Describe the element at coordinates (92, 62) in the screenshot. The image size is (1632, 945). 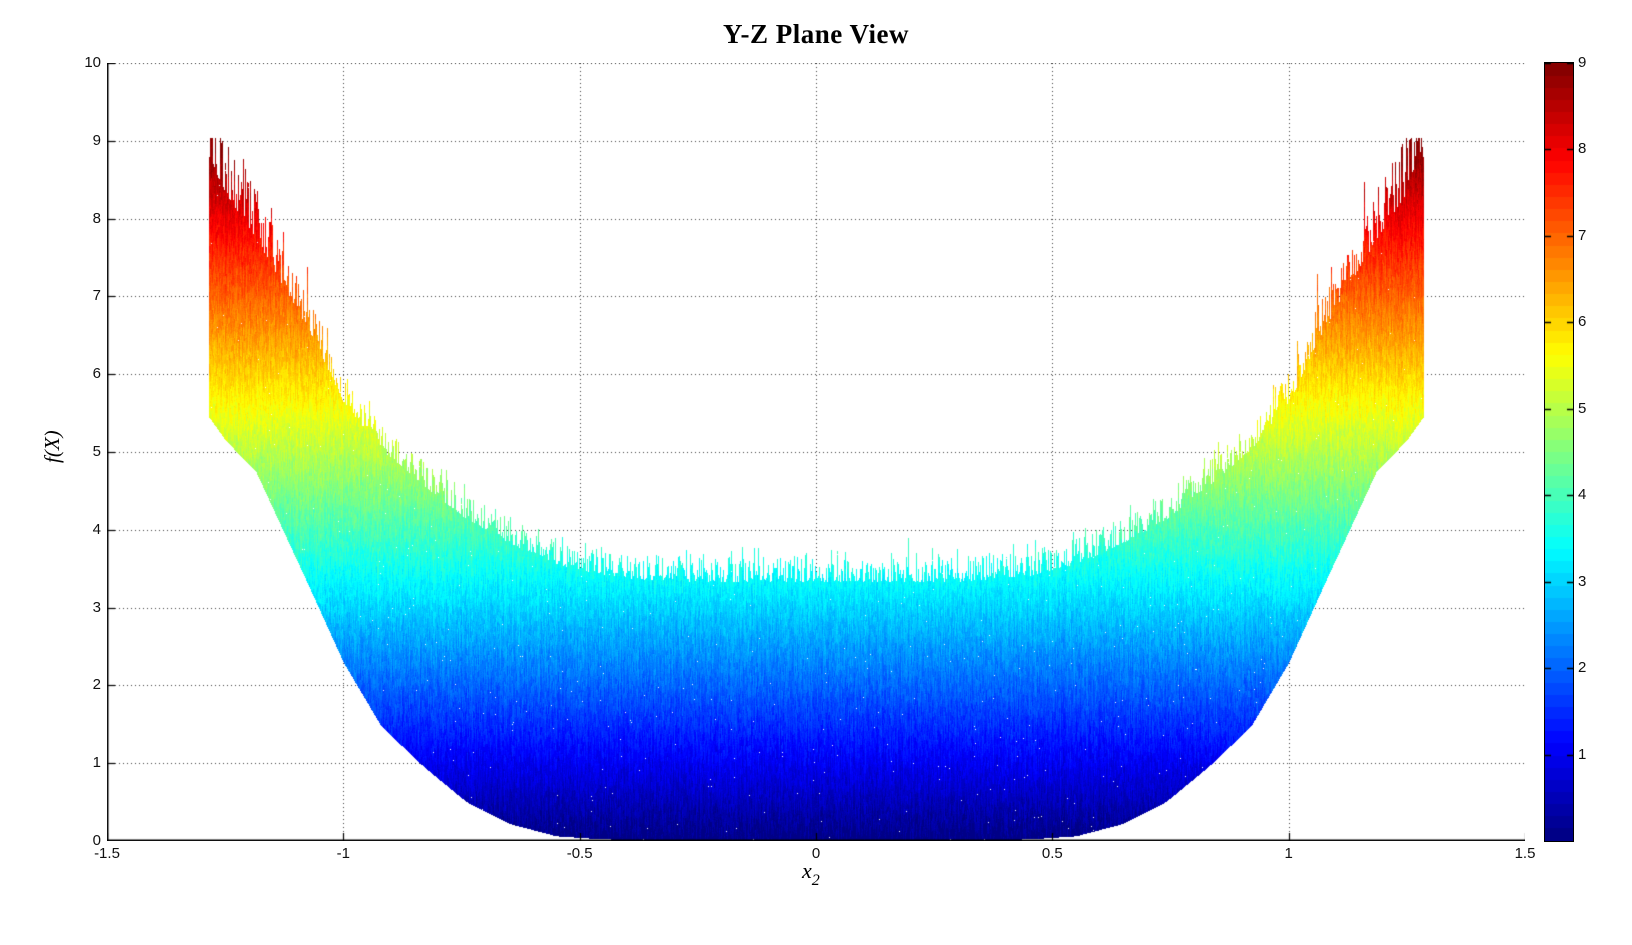
I see `y-tick-label: 10` at that location.